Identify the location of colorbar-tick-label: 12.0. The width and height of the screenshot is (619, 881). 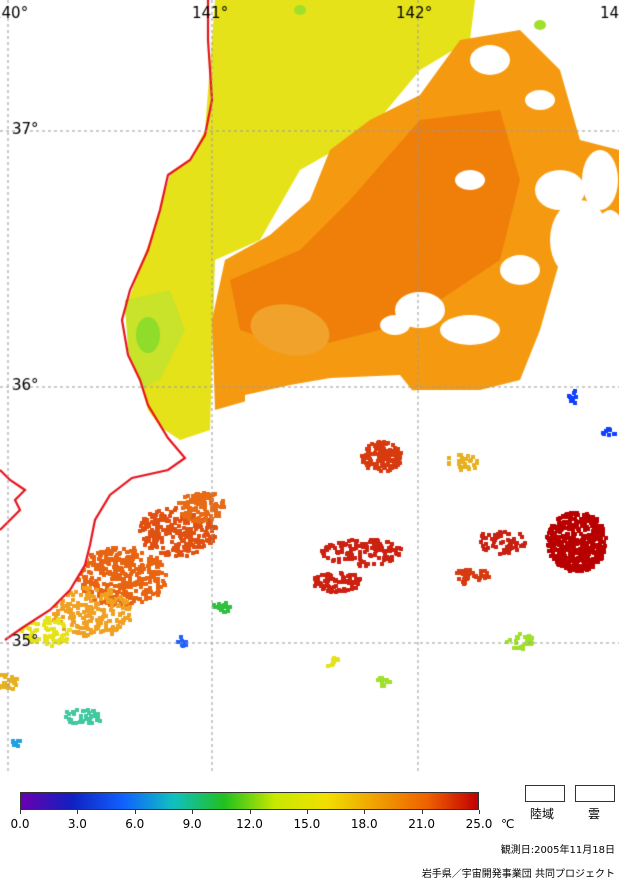
(249, 824).